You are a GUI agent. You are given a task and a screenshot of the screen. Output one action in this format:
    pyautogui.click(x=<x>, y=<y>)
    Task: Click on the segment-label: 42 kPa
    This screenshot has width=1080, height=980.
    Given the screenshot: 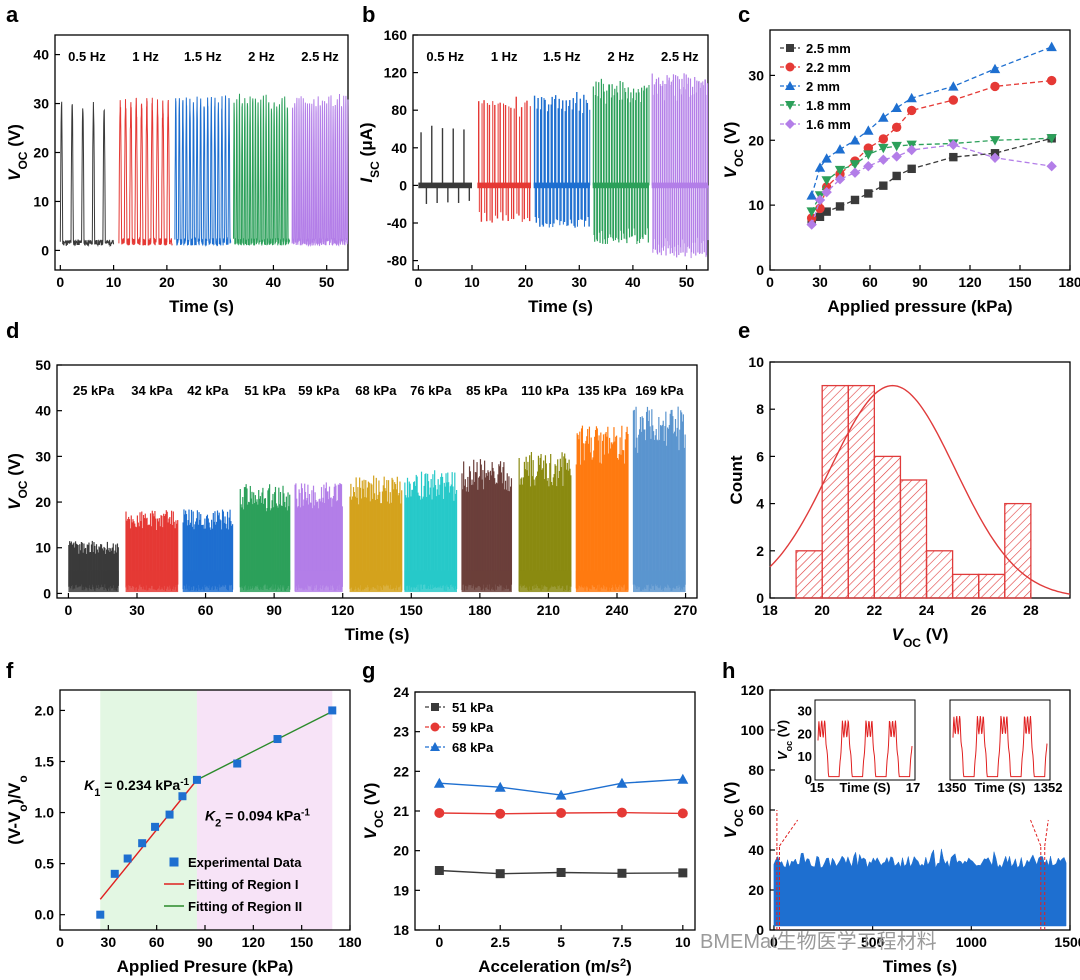 What is the action you would take?
    pyautogui.click(x=208, y=390)
    